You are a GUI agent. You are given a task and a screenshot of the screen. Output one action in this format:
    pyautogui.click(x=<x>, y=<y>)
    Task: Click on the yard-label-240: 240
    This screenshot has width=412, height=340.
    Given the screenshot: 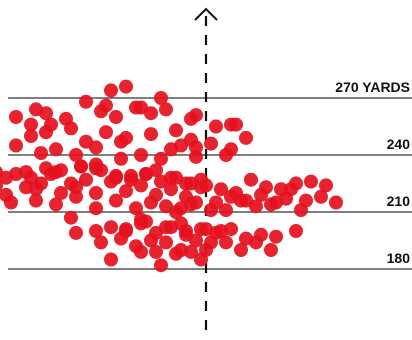 What is the action you would take?
    pyautogui.click(x=399, y=144)
    